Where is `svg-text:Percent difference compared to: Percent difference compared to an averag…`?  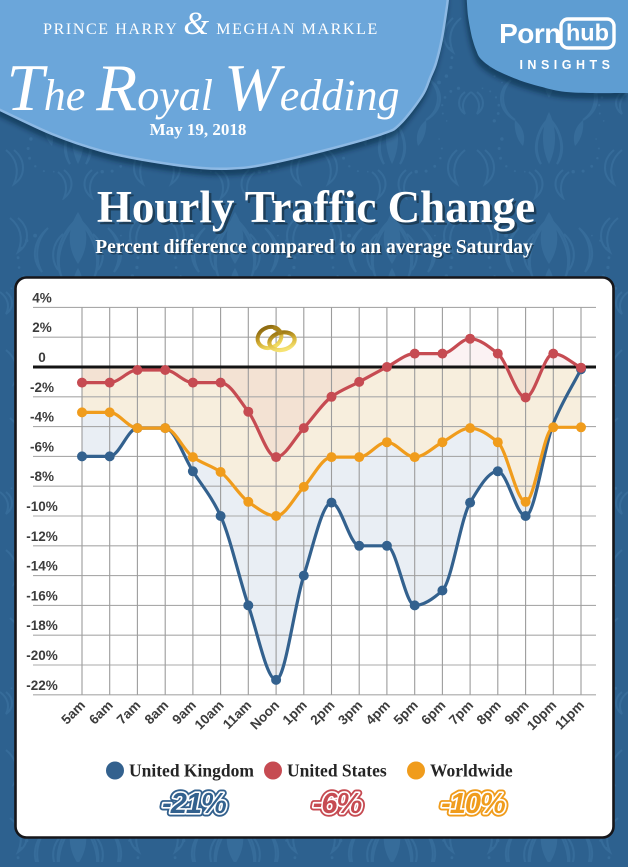 svg-text:Percent difference compared to: Percent difference compared to an averag… is located at coordinates (314, 247).